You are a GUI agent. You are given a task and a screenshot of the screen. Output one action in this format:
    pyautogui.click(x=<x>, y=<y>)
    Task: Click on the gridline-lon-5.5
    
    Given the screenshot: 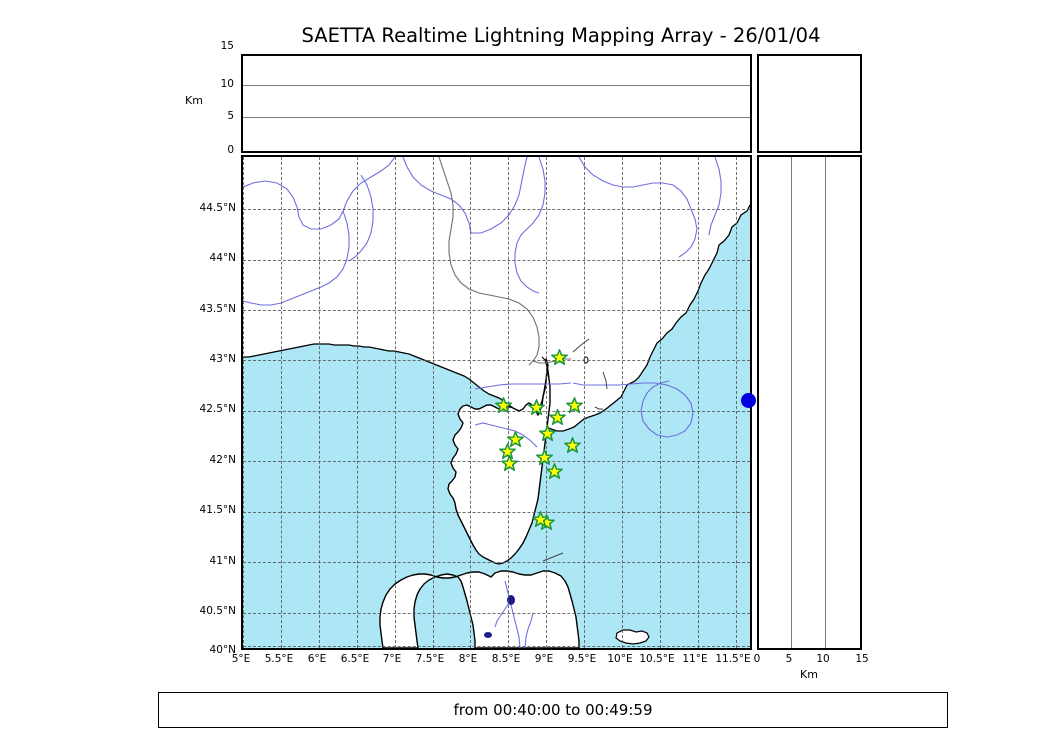 What is the action you would take?
    pyautogui.click(x=281, y=402)
    